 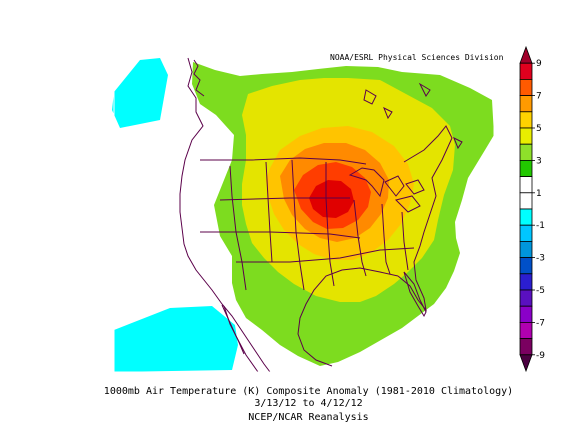 I want to click on caption-source: NCEP/NCAR Reanalysis, so click(x=308, y=417).